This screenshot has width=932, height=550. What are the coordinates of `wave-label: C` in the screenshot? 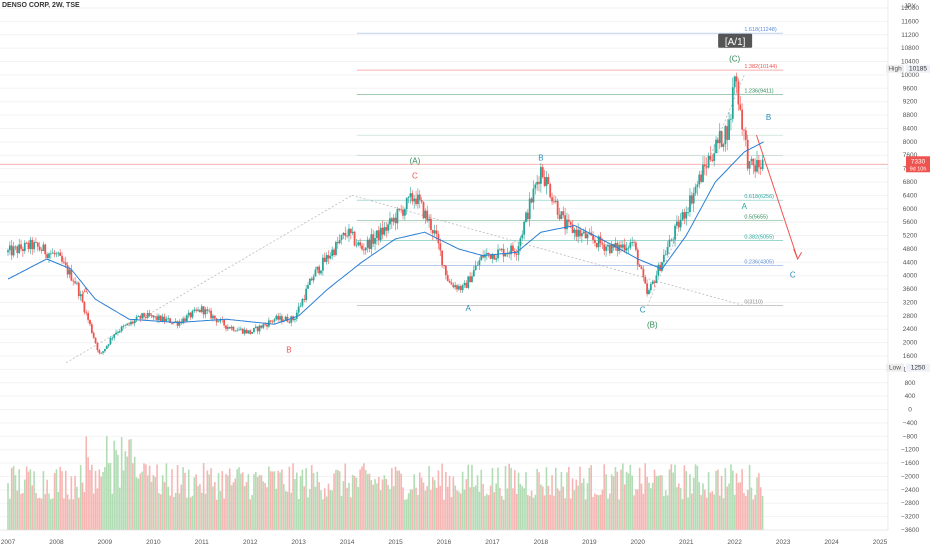 It's located at (793, 274).